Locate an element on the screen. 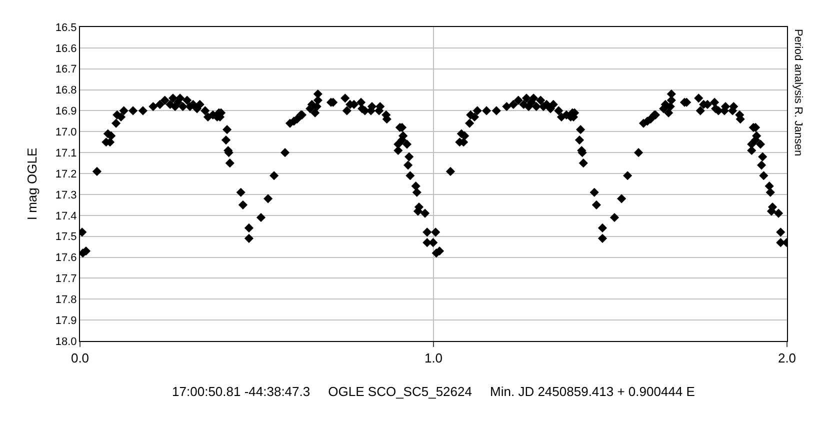  y-tick-label: 18.0 is located at coordinates (66, 342).